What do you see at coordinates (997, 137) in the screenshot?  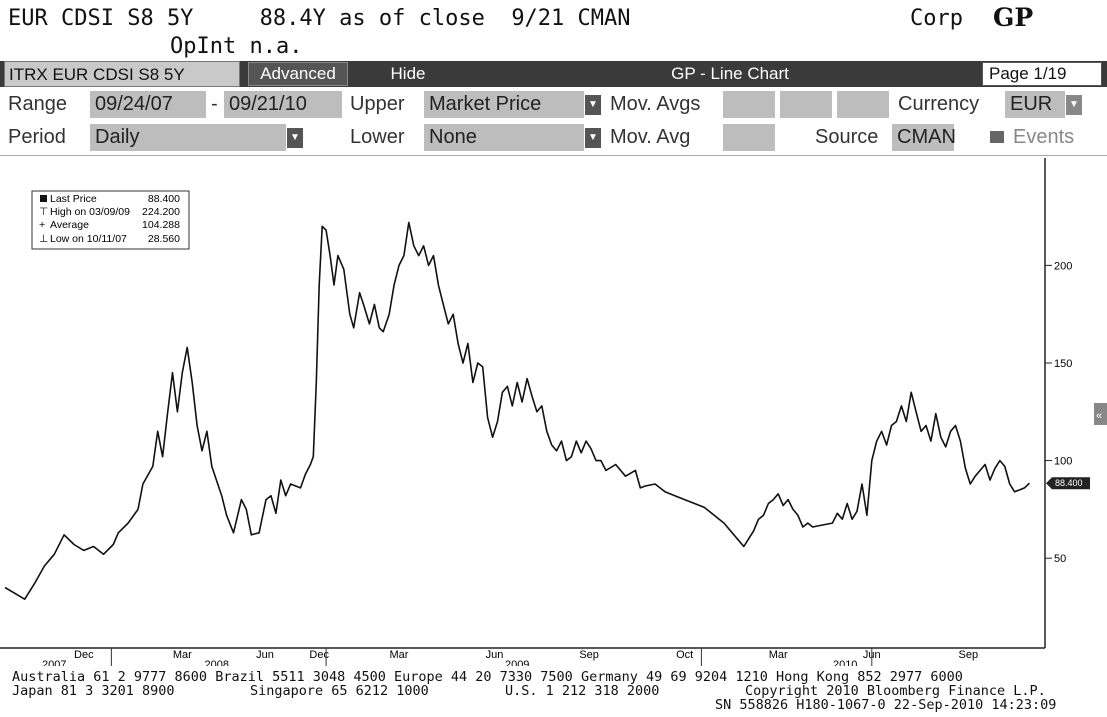 I see `events-checkbox-icon` at bounding box center [997, 137].